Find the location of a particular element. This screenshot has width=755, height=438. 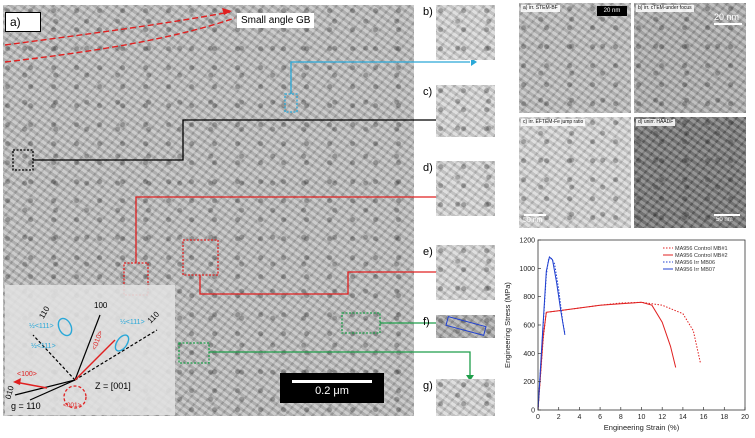

scalebar-text: 0.2 μm is located at coordinates (332, 391).